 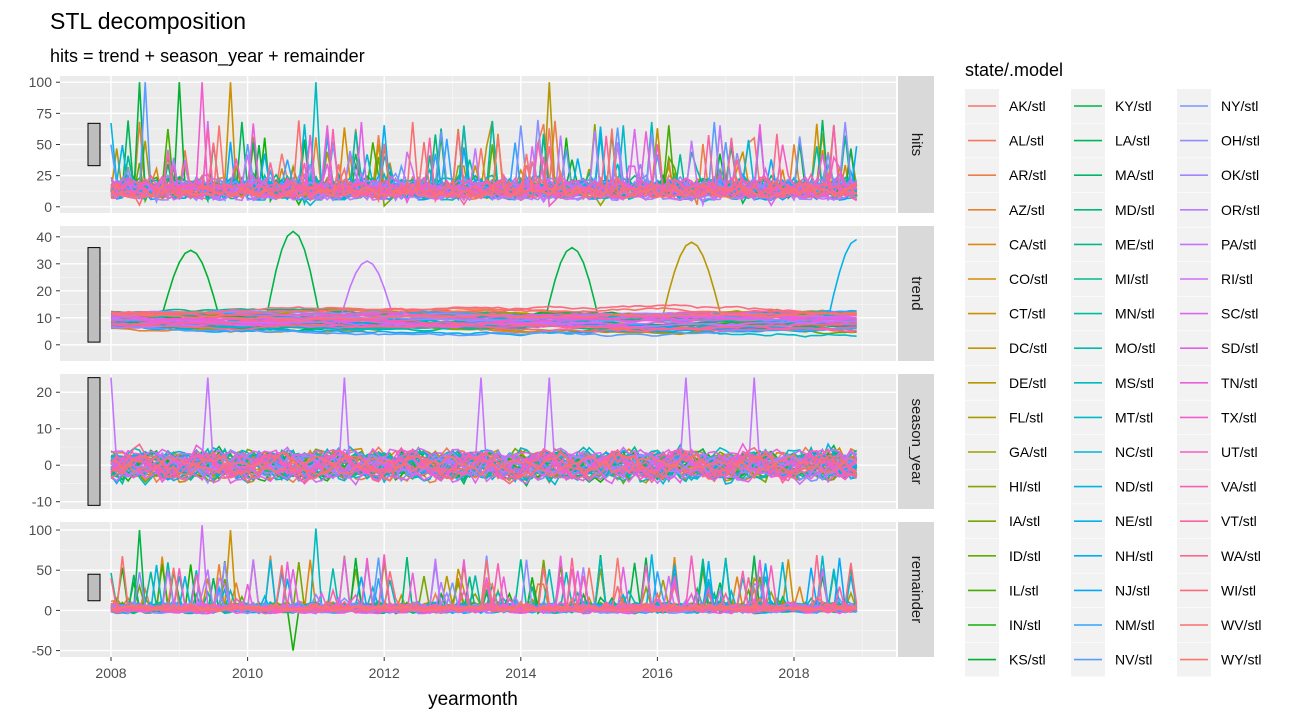 What do you see at coordinates (1005, 244) in the screenshot?
I see `legend-item: CA/stl` at bounding box center [1005, 244].